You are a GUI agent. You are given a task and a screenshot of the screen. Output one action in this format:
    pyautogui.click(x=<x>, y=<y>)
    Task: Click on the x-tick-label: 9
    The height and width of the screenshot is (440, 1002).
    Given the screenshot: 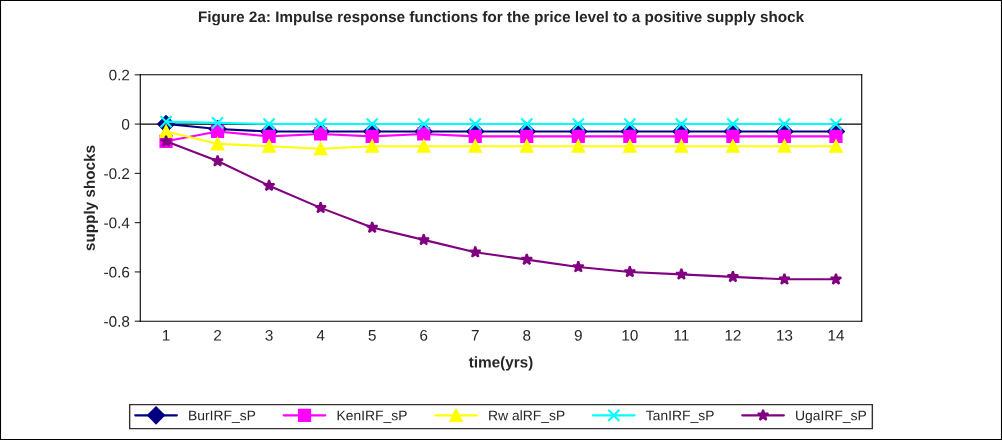 What is the action you would take?
    pyautogui.click(x=578, y=335)
    